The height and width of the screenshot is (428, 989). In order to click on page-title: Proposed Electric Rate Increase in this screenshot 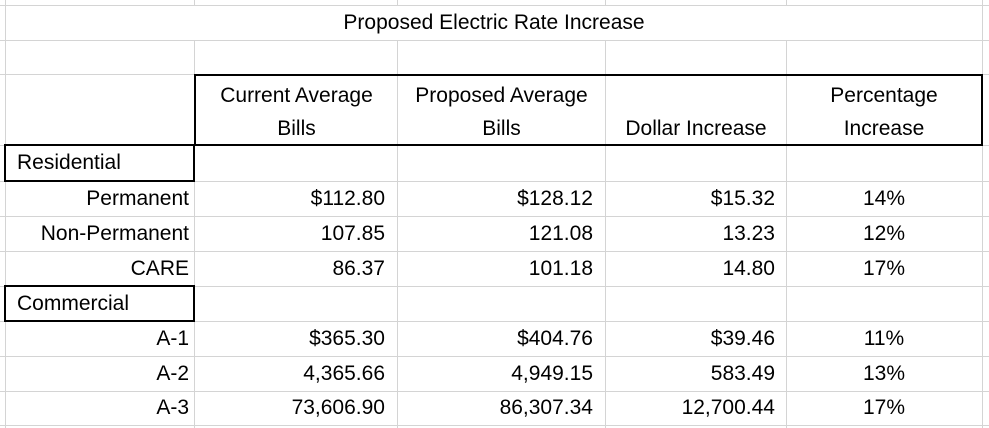, I will do `click(494, 22)`.